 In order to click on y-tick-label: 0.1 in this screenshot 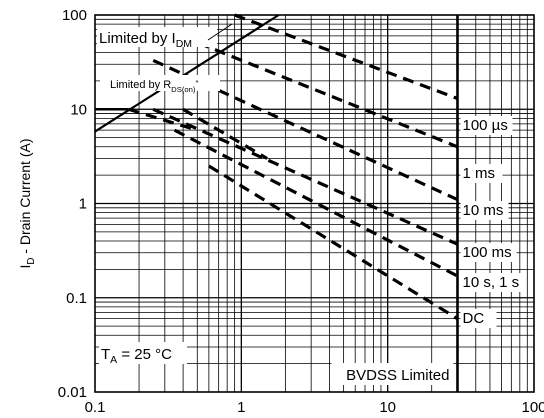, I will do `click(76, 298)`.